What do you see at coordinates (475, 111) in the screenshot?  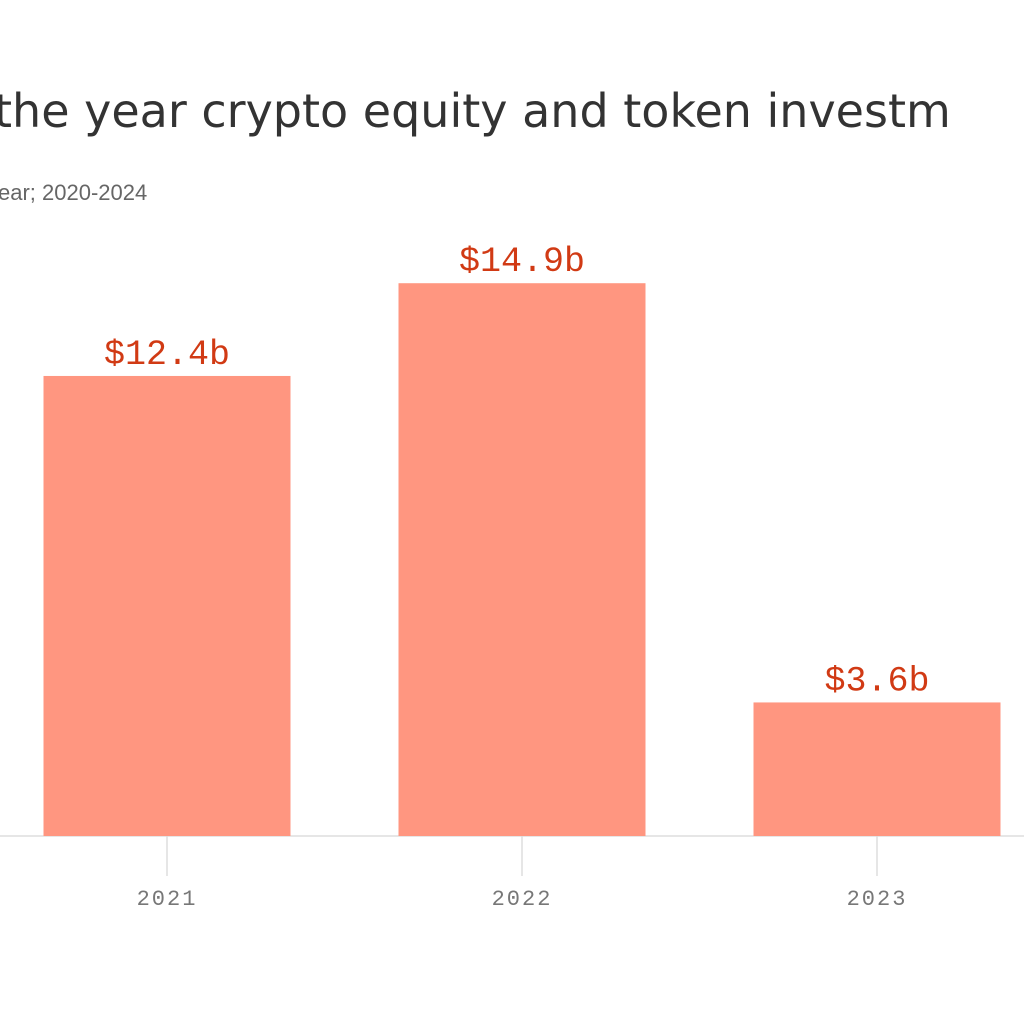 I see `chart-title: the year crypto equity and token investm` at bounding box center [475, 111].